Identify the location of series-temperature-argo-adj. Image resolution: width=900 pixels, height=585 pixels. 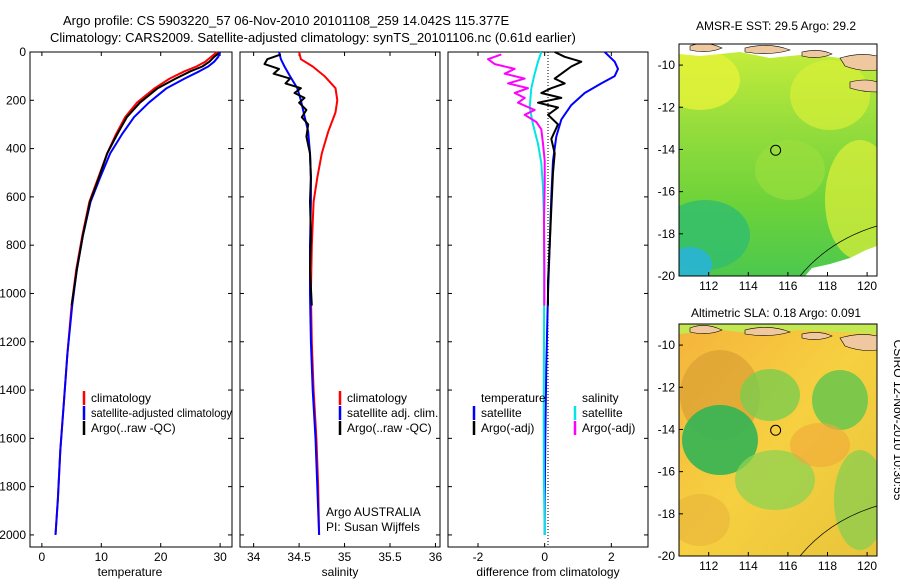
(560, 178).